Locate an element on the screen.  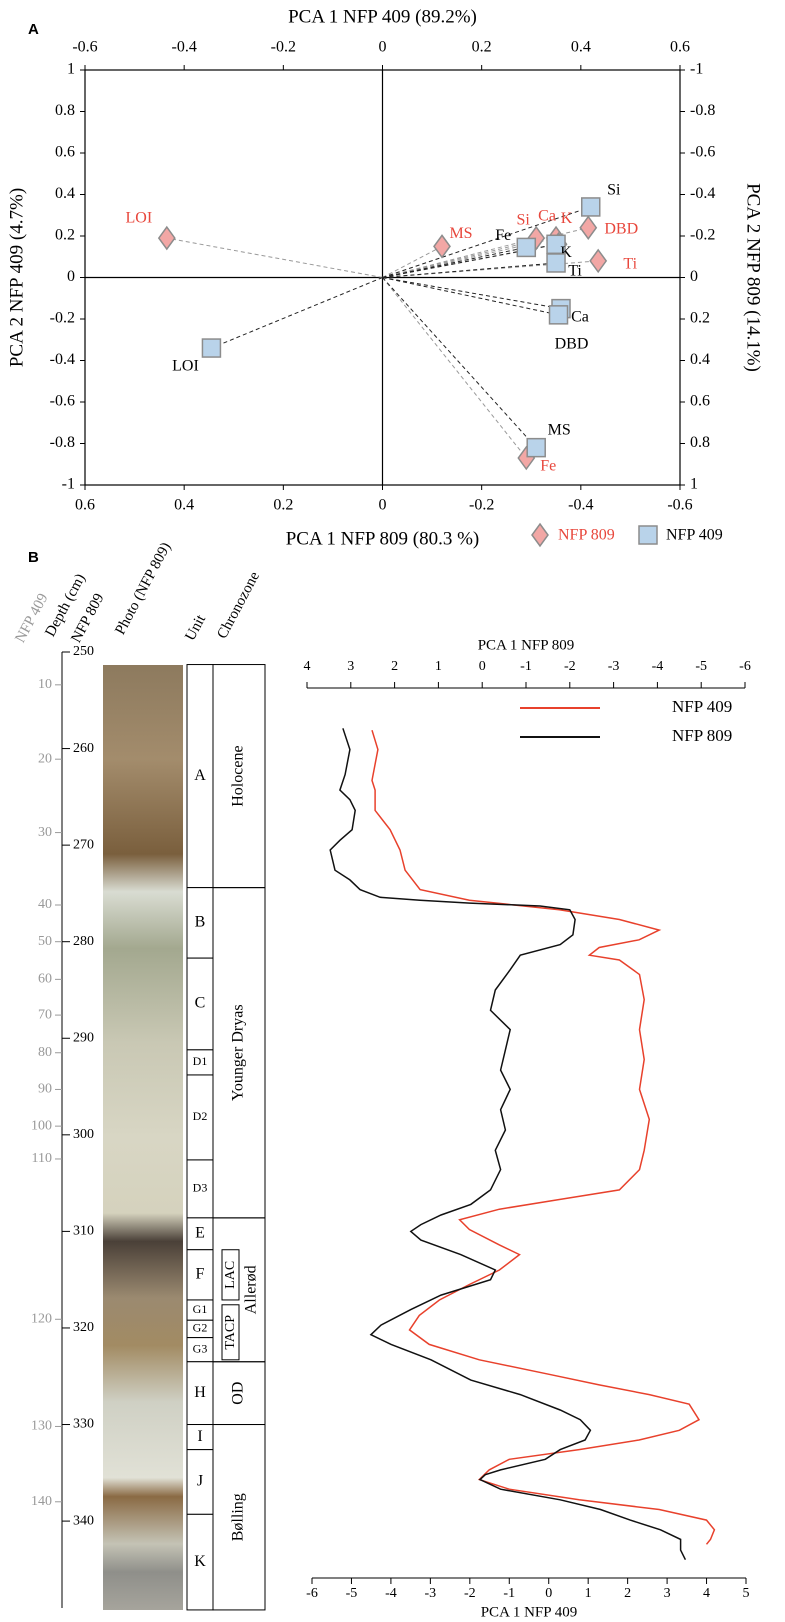
column-title: NFP 409 is located at coordinates (31, 618).